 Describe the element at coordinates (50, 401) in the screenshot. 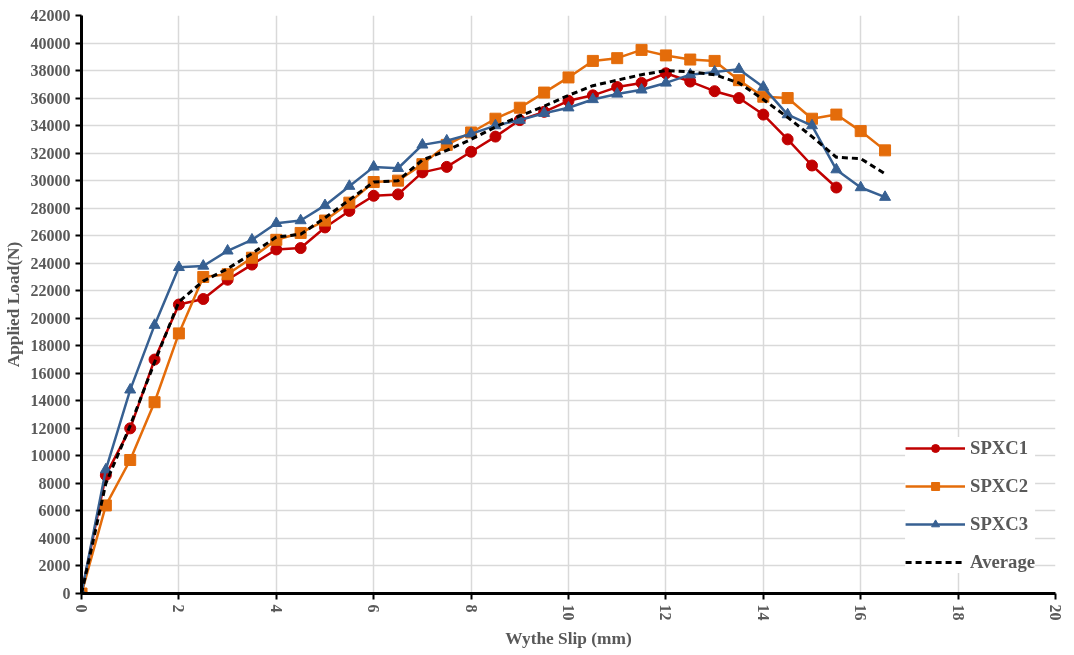

I see `y-tick-label: 14000` at that location.